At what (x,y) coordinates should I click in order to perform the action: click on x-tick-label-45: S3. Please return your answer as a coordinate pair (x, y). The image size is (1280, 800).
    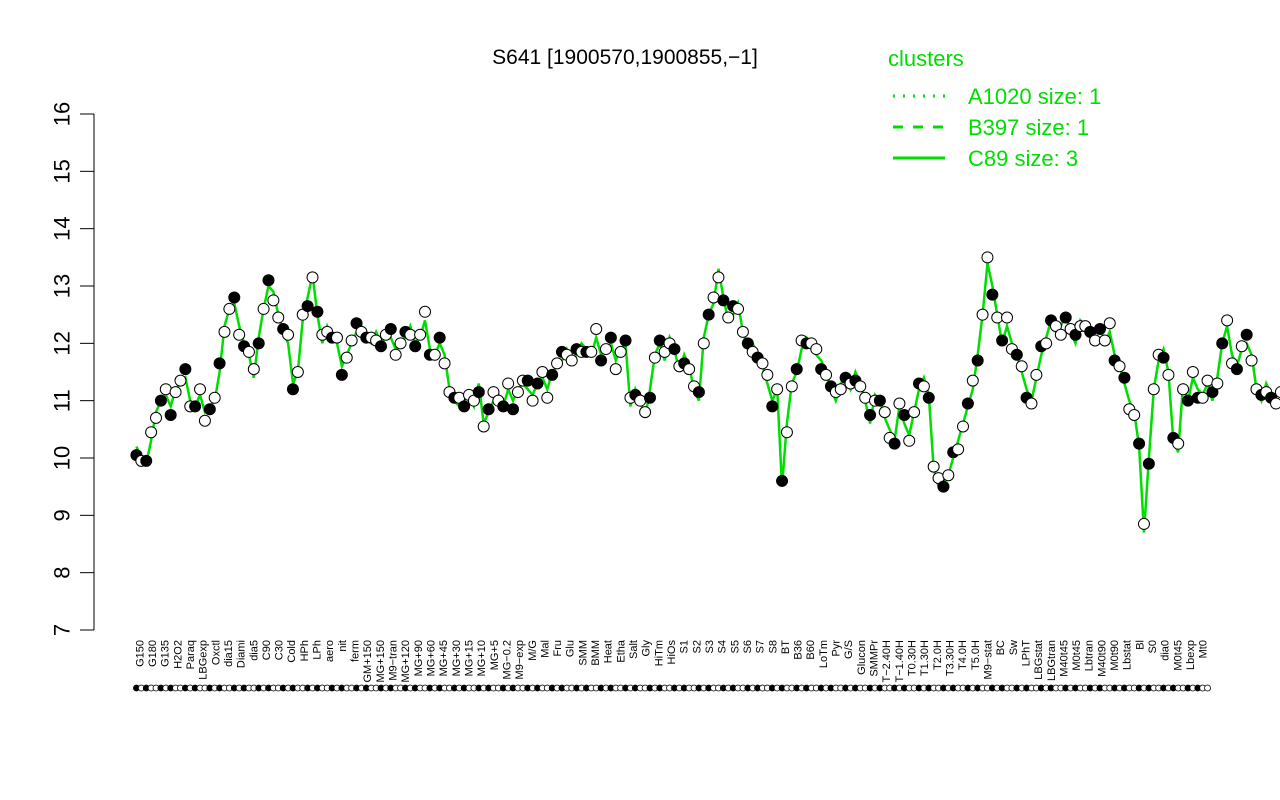
    Looking at the image, I should click on (710, 646).